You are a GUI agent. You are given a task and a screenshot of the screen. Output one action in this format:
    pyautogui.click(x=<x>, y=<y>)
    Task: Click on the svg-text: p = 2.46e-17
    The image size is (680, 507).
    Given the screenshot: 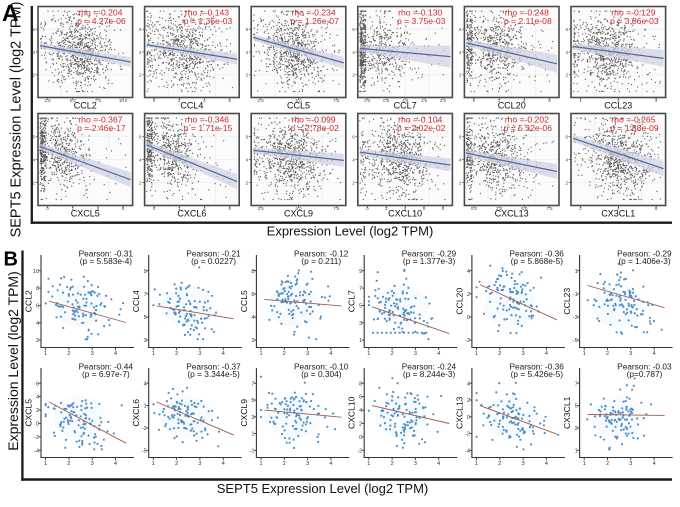 What is the action you would take?
    pyautogui.click(x=101, y=128)
    